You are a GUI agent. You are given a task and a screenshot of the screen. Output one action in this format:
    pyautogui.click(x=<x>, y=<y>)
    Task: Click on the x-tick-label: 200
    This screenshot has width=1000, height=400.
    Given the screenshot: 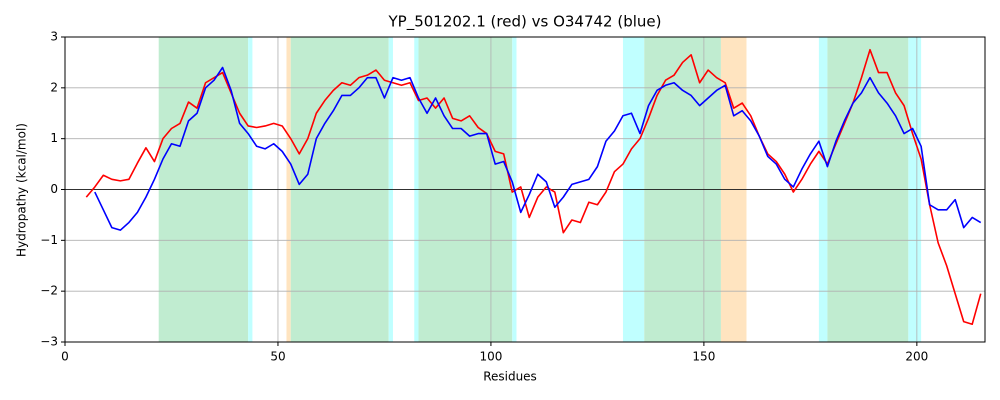 What is the action you would take?
    pyautogui.click(x=916, y=357)
    